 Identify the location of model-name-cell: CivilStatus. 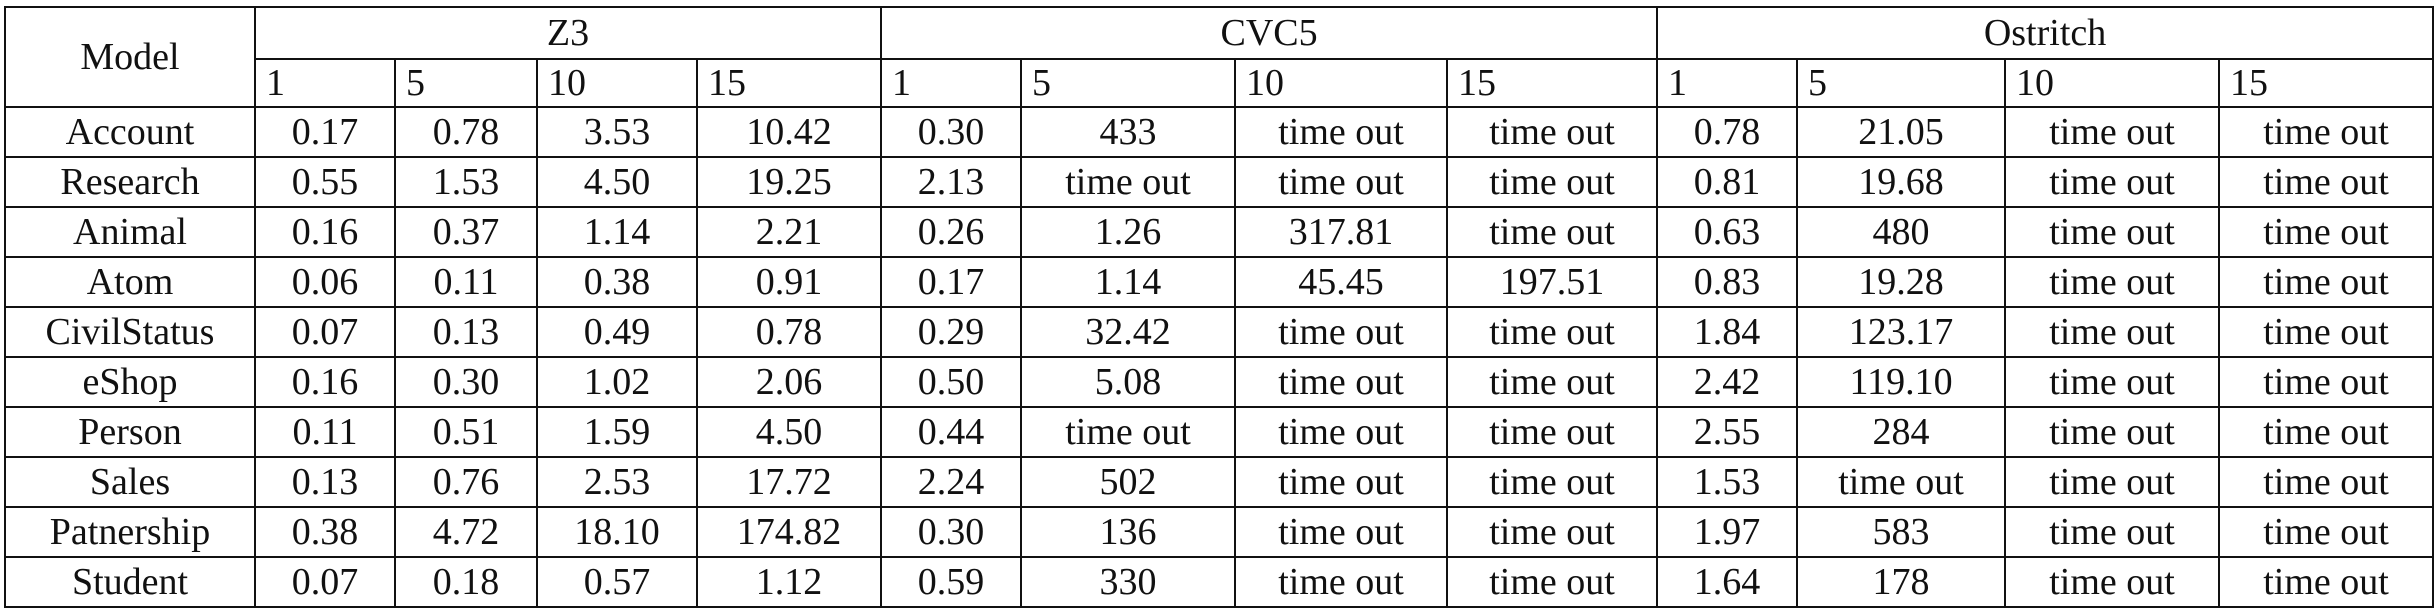
(130, 332).